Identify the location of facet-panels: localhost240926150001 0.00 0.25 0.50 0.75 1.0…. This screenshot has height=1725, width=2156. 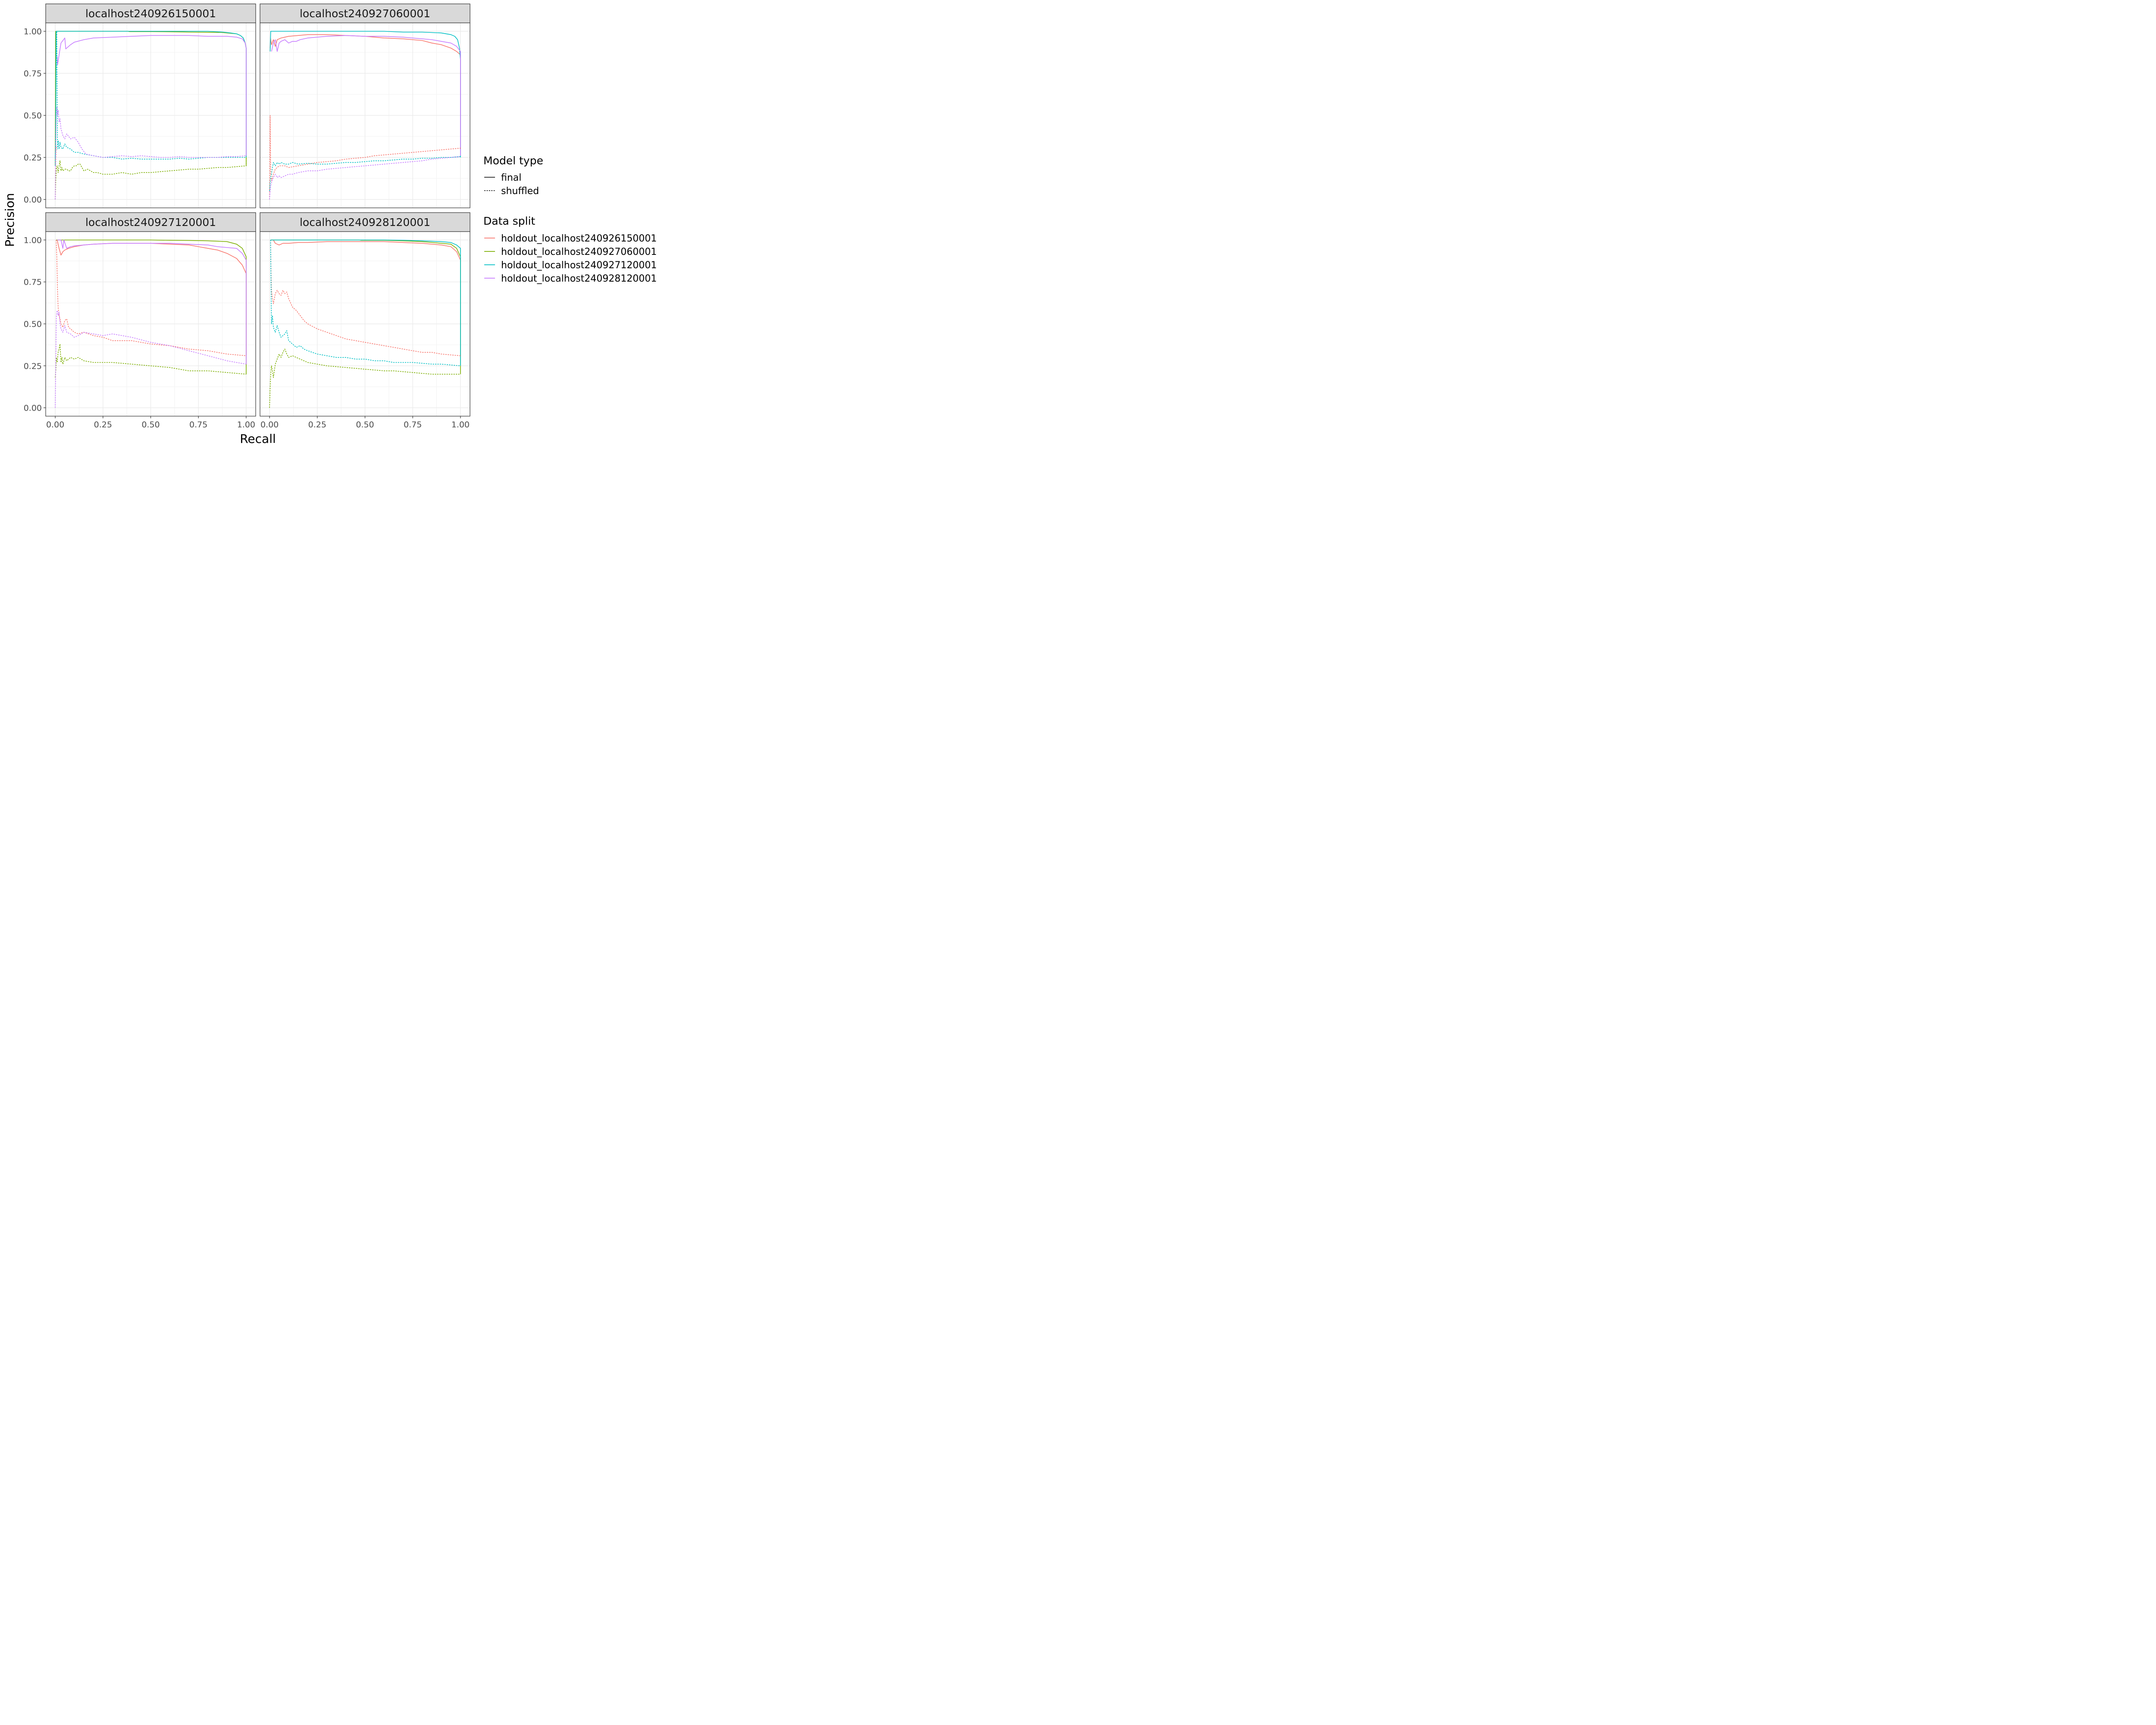
(247, 216).